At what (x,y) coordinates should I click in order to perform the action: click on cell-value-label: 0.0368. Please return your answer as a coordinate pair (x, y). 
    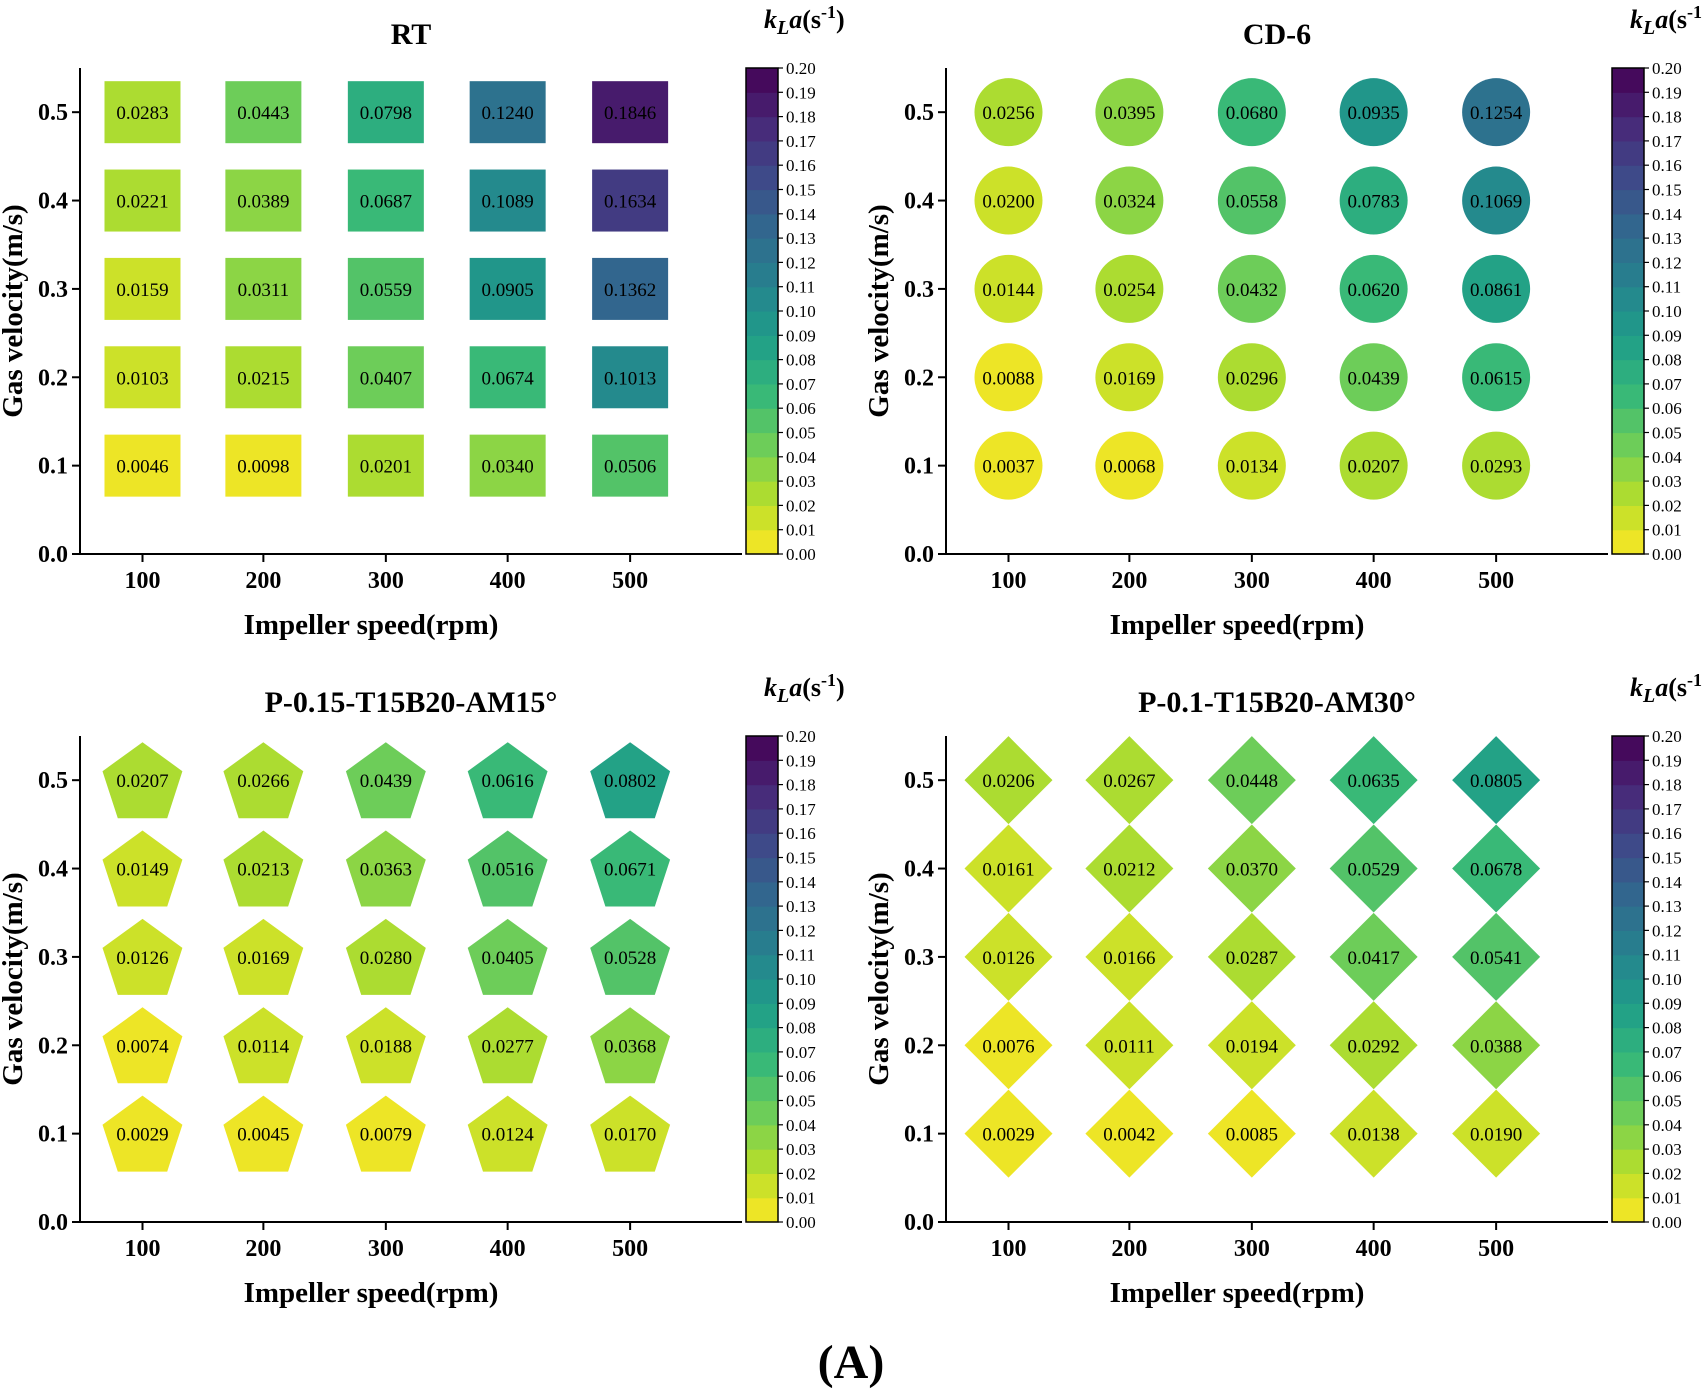
    Looking at the image, I should click on (630, 1046).